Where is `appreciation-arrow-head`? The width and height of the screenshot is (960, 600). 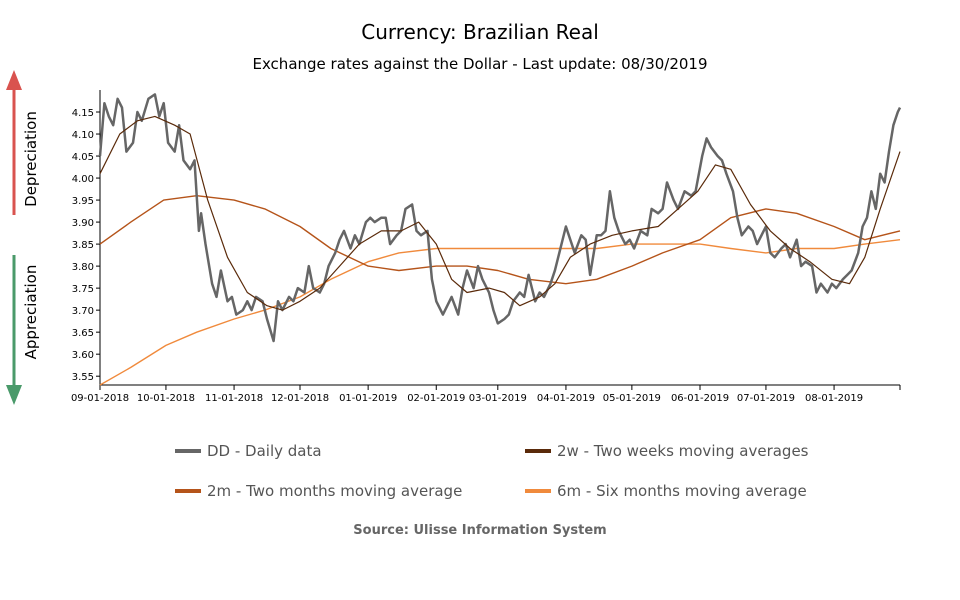
appreciation-arrow-head is located at coordinates (14, 395).